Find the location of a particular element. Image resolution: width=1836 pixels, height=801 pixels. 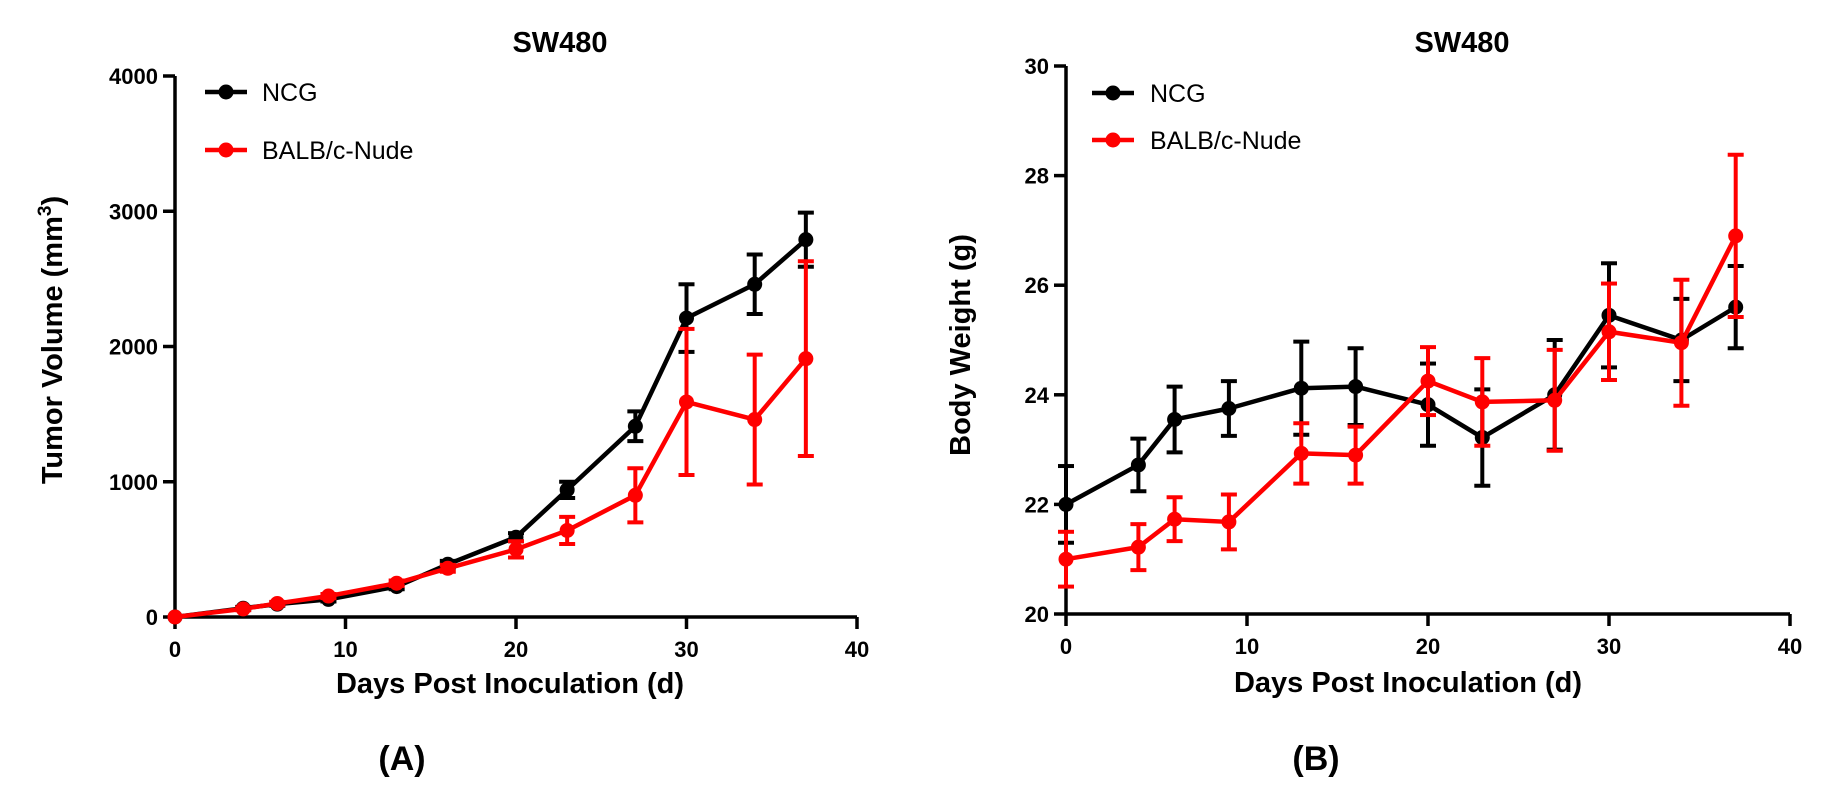

panel-a-label: (A) is located at coordinates (401, 759).